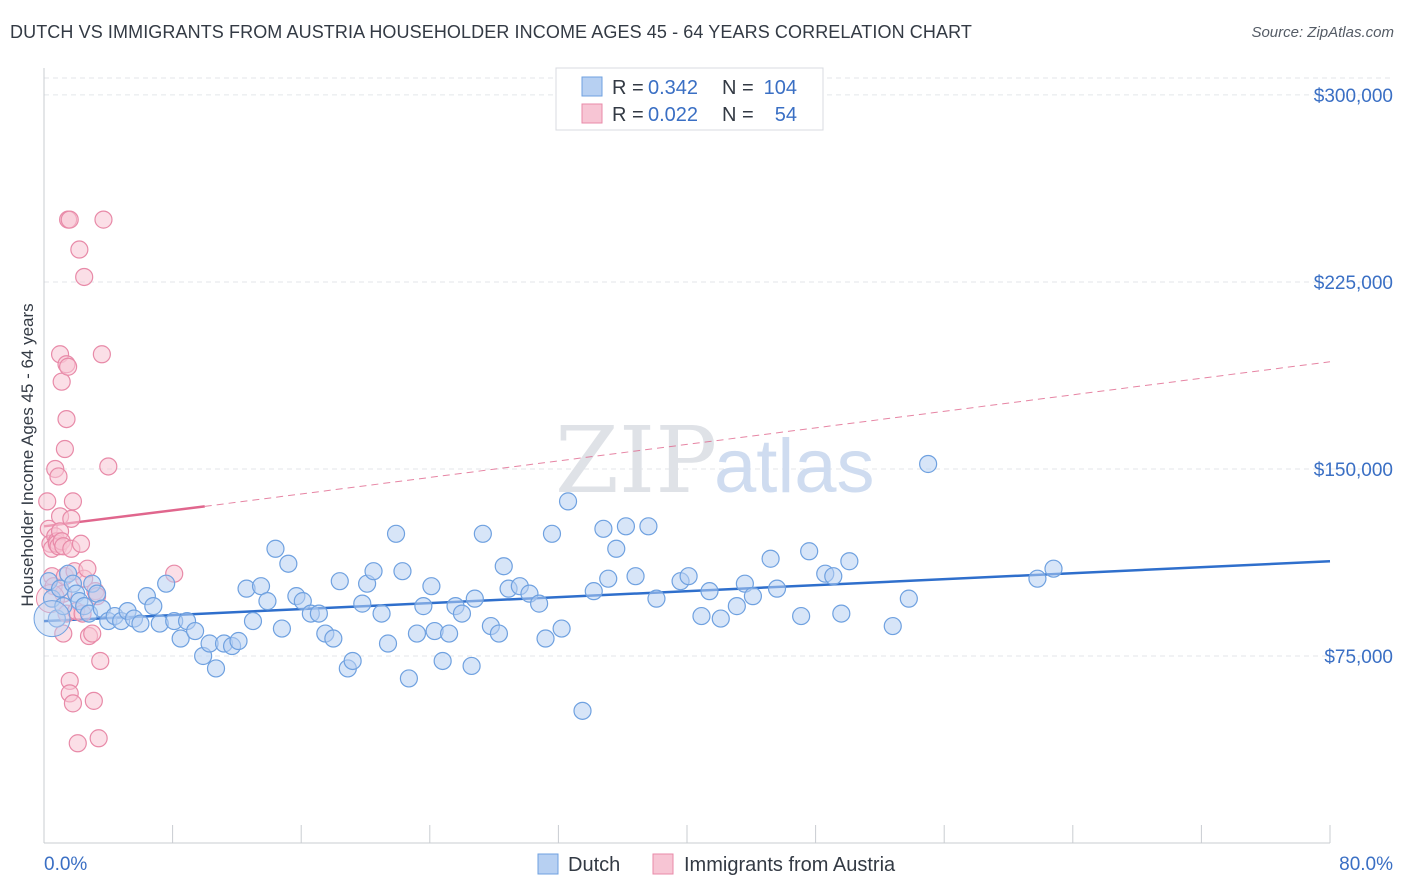 The width and height of the screenshot is (1406, 892). Describe the element at coordinates (592, 113) in the screenshot. I see `legend-swatch-austria` at that location.